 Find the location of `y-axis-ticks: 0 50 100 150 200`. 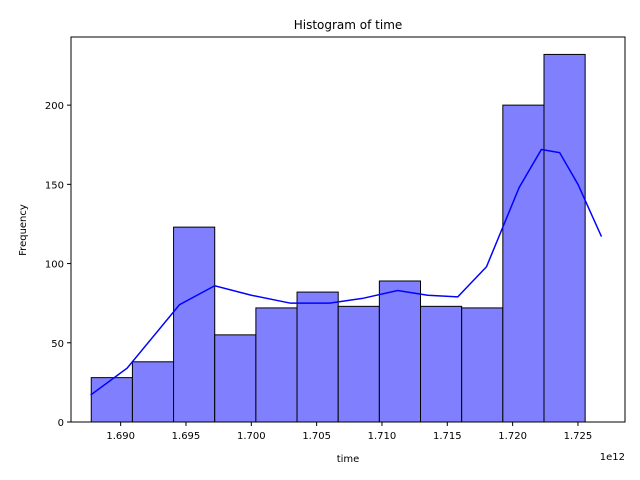

y-axis-ticks: 0 50 100 150 200 is located at coordinates (58, 265).